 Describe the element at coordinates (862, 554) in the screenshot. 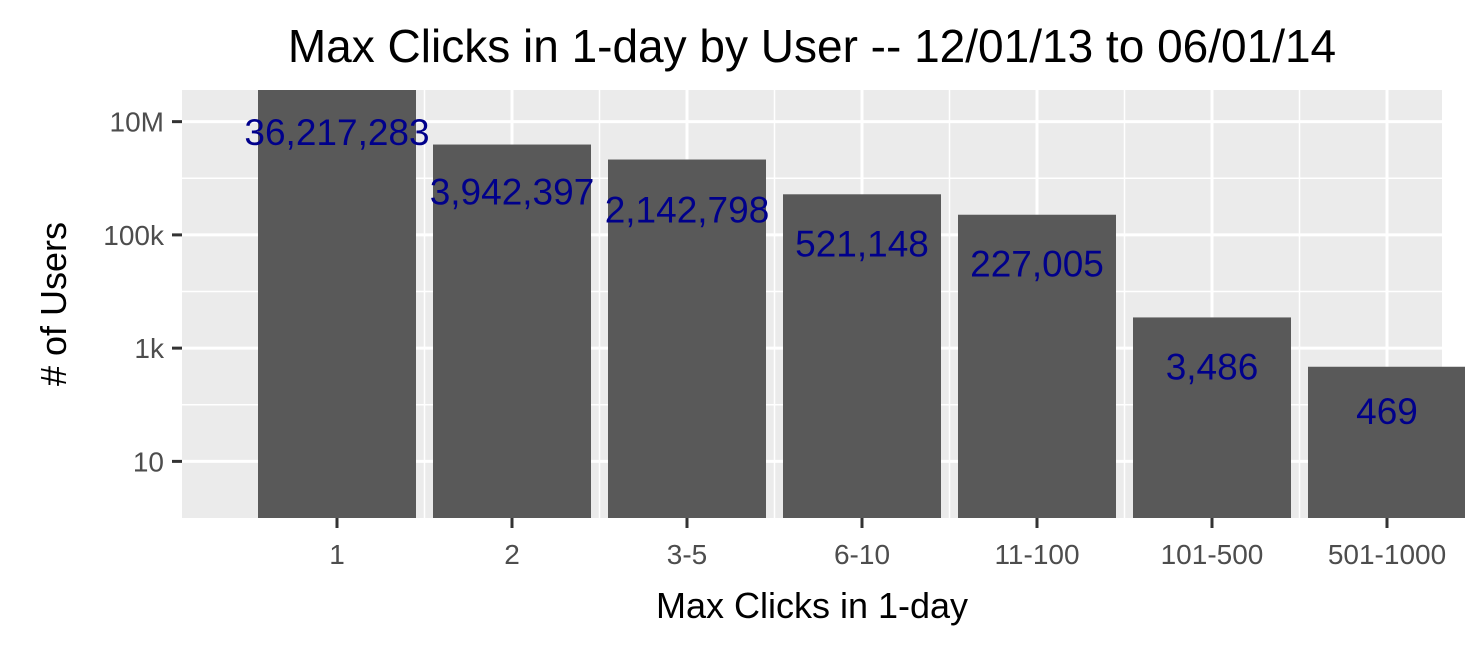

I see `x-tick-label: 6-10` at that location.